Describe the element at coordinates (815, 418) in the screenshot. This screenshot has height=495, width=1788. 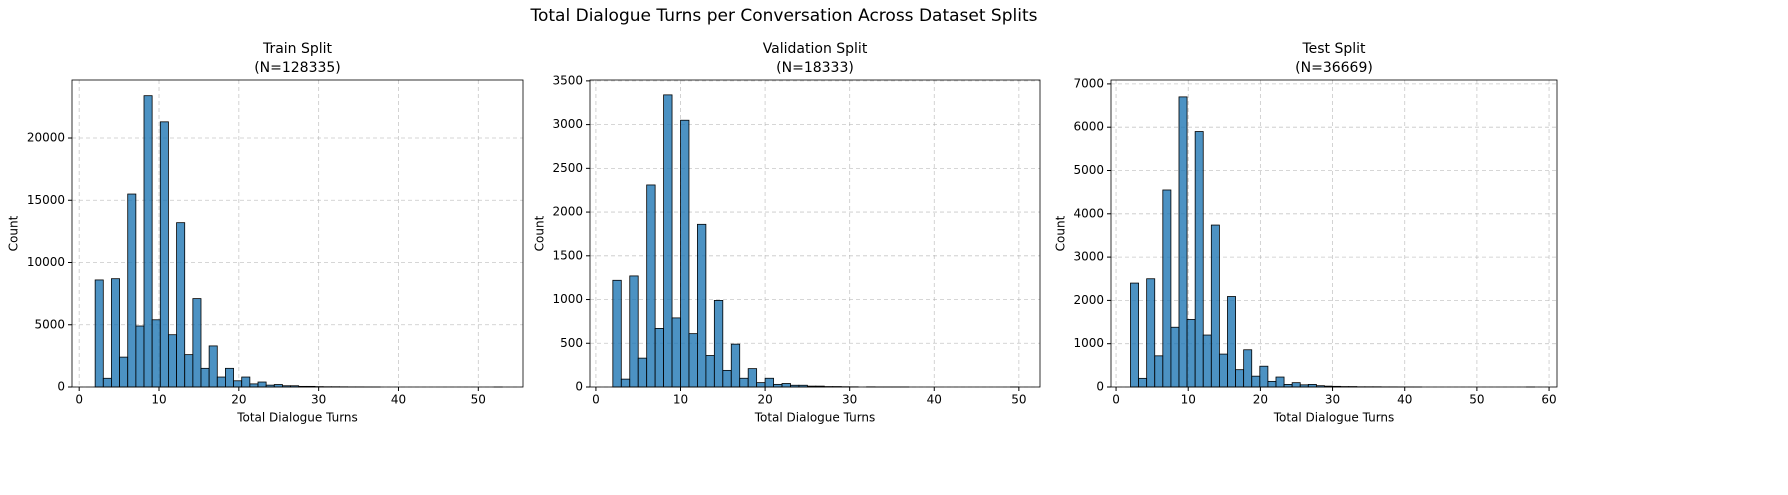
I see `x-axis-label: Total Dialogue Turns` at that location.